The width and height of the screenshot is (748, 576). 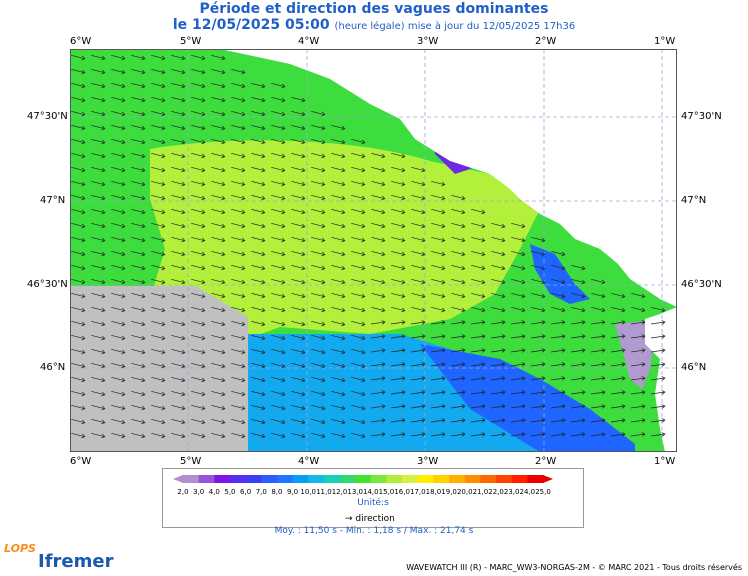 I want to click on lat-label-right: 46°N, so click(x=694, y=367).